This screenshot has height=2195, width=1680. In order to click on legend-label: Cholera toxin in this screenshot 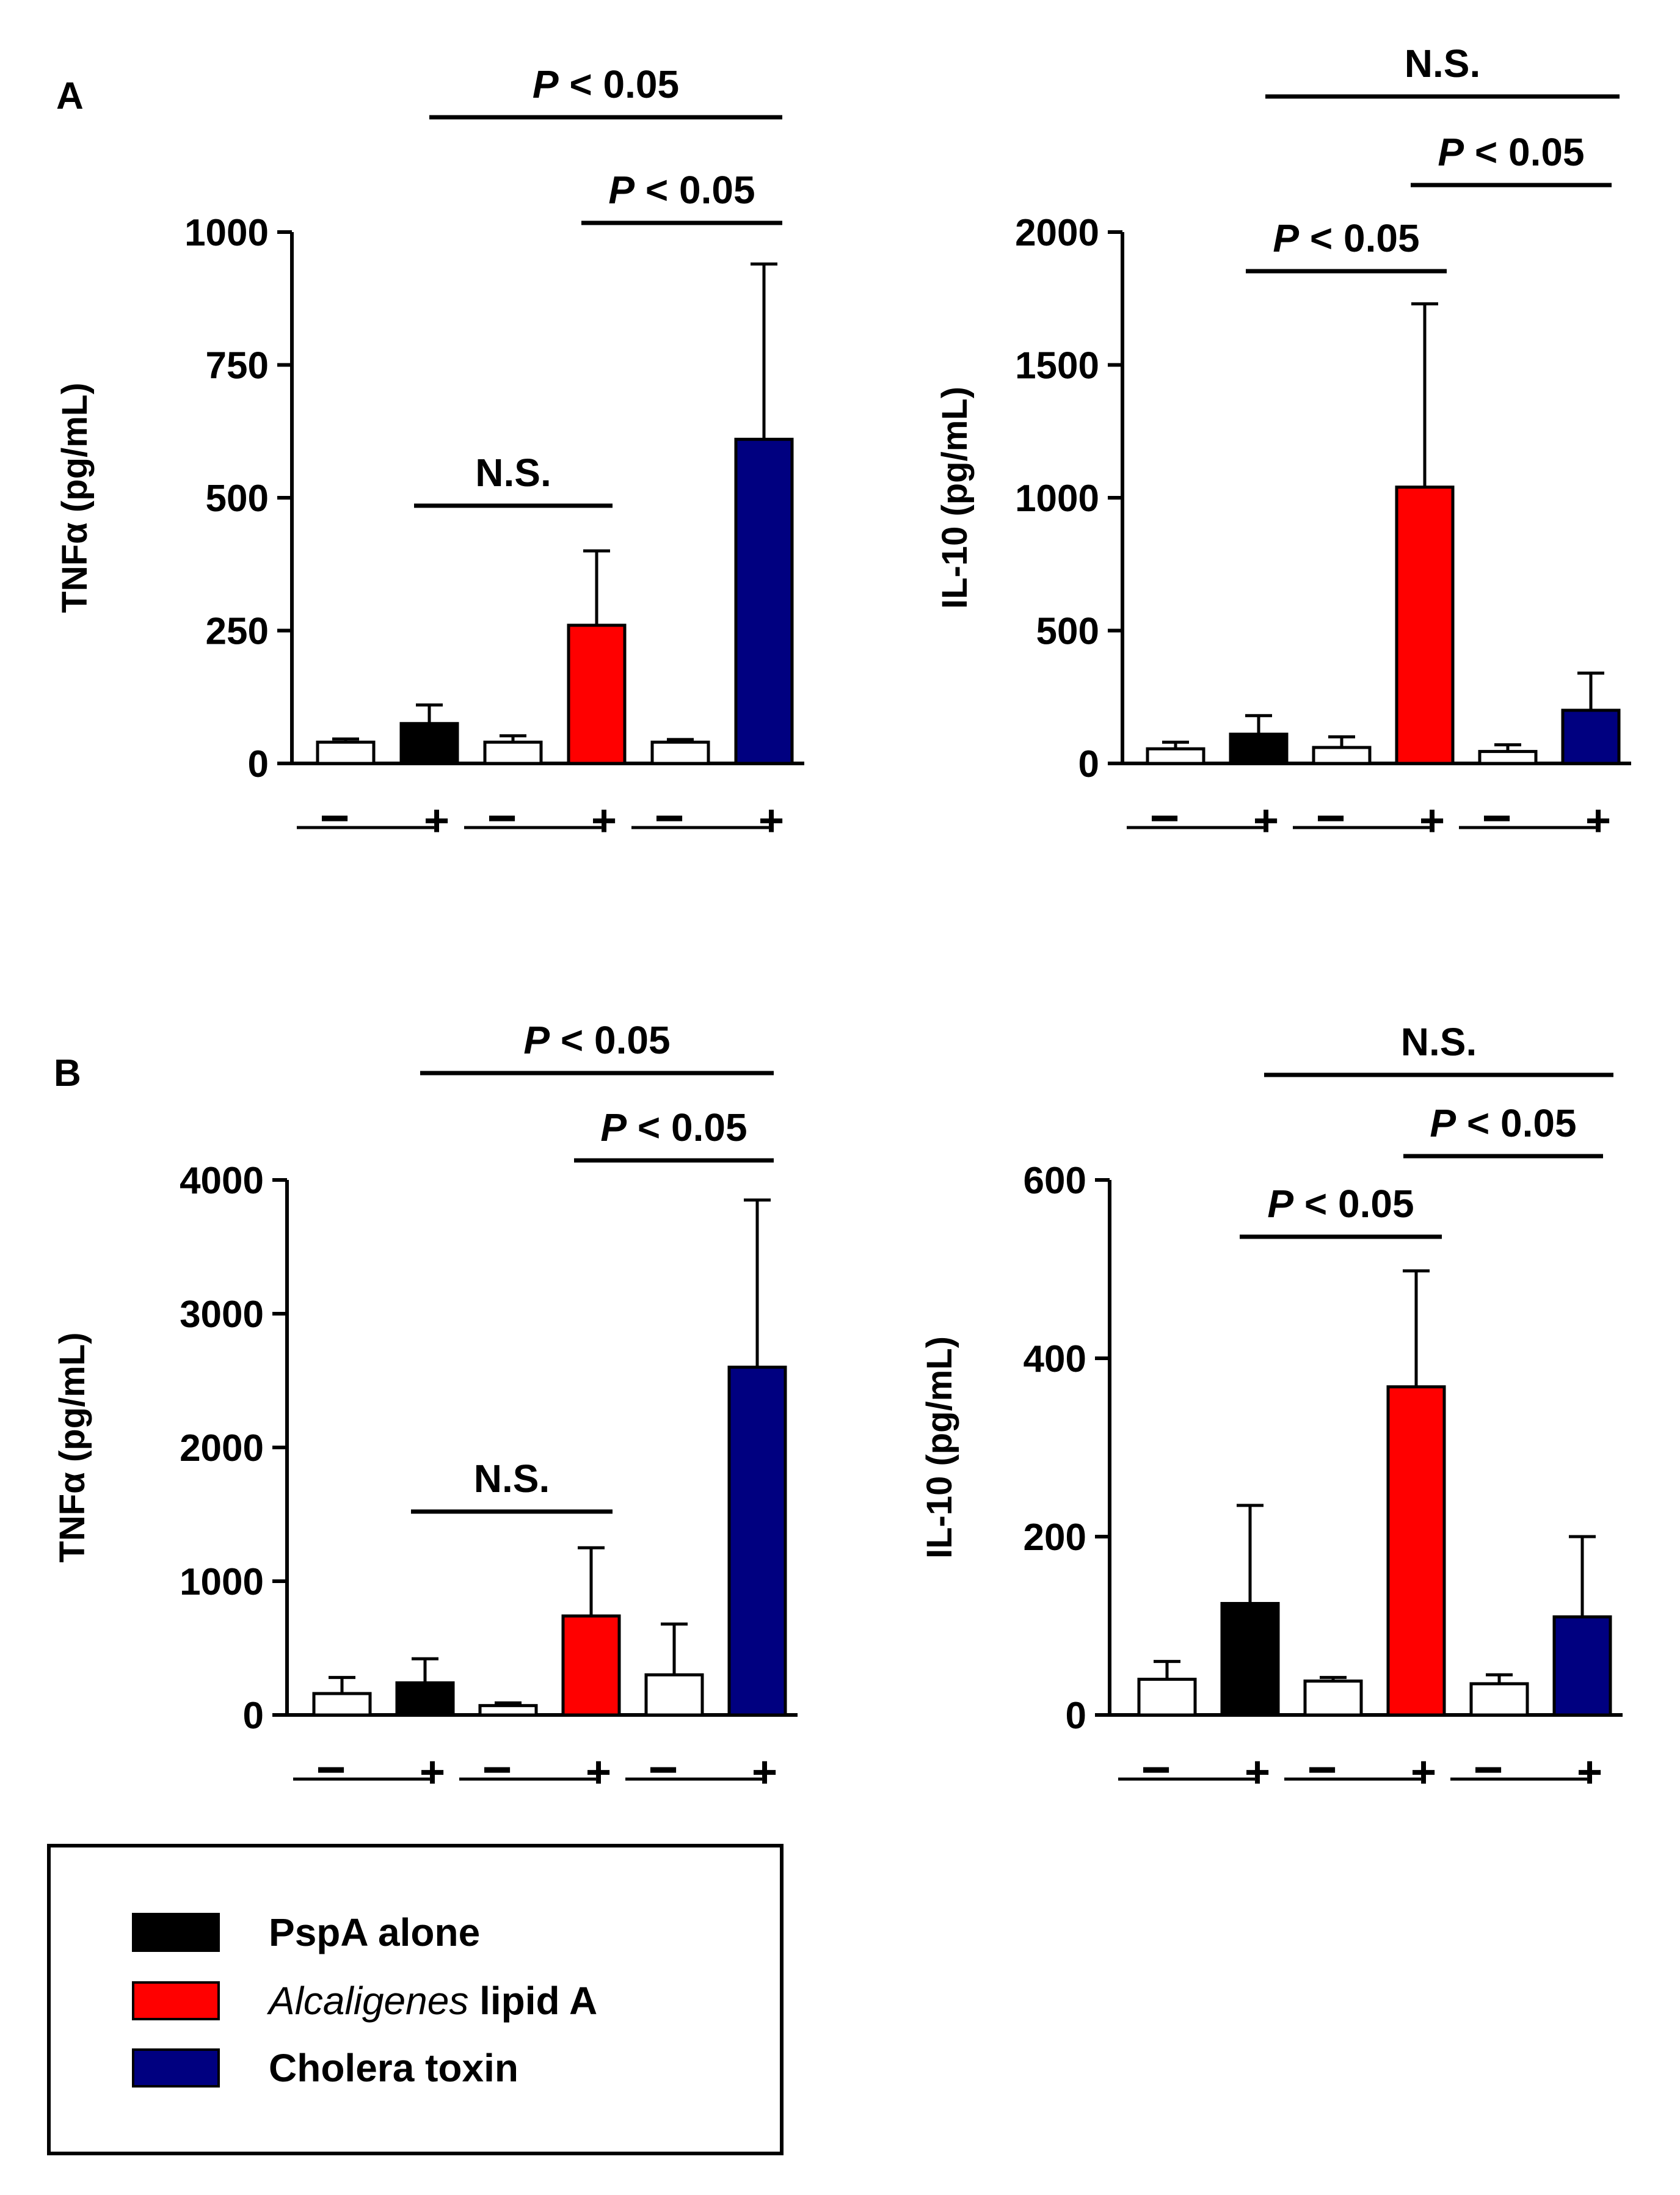, I will do `click(393, 2068)`.